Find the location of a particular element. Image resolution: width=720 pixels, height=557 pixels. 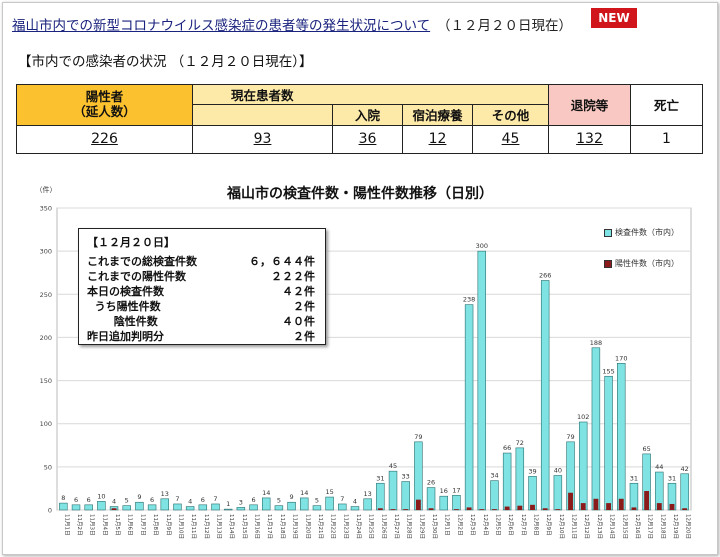

data-label-tests: 17 is located at coordinates (456, 490).